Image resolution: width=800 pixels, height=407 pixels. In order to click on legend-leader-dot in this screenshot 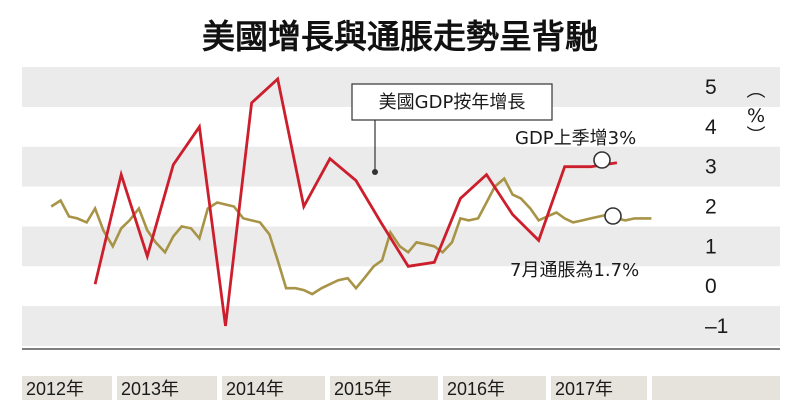, I will do `click(375, 172)`.